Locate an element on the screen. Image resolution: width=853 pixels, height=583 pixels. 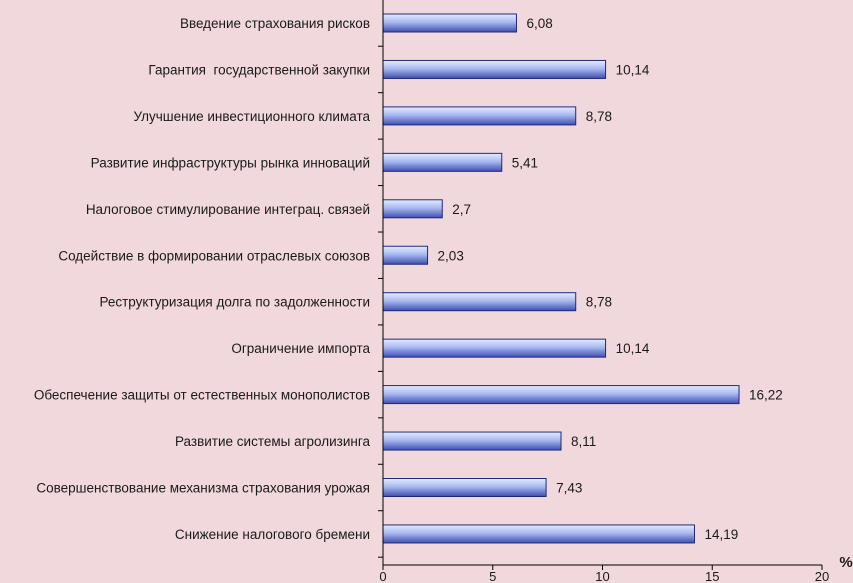
category-label: Гарантия государственной закупки is located at coordinates (259, 69).